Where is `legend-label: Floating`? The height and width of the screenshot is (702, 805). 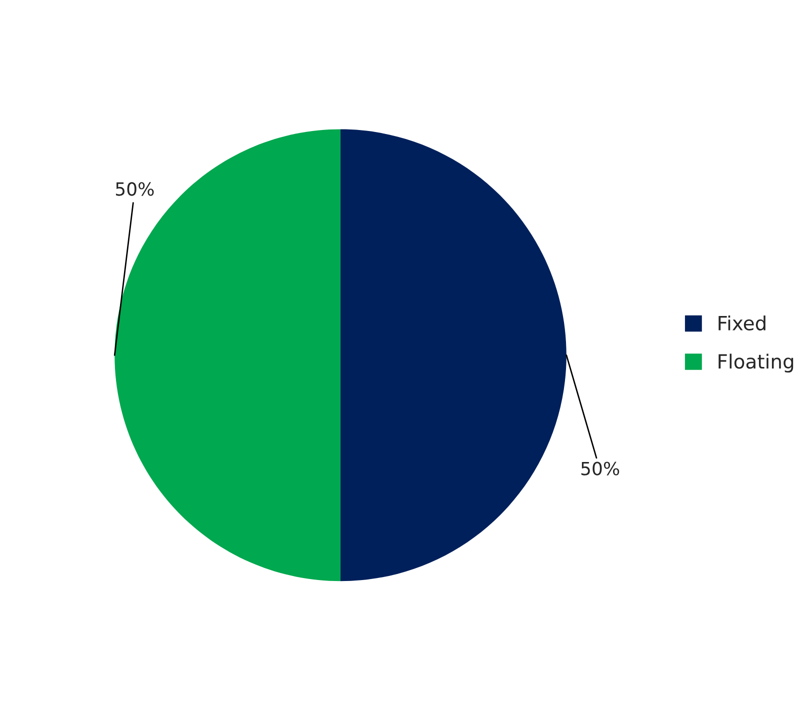
legend-label: Floating is located at coordinates (756, 363).